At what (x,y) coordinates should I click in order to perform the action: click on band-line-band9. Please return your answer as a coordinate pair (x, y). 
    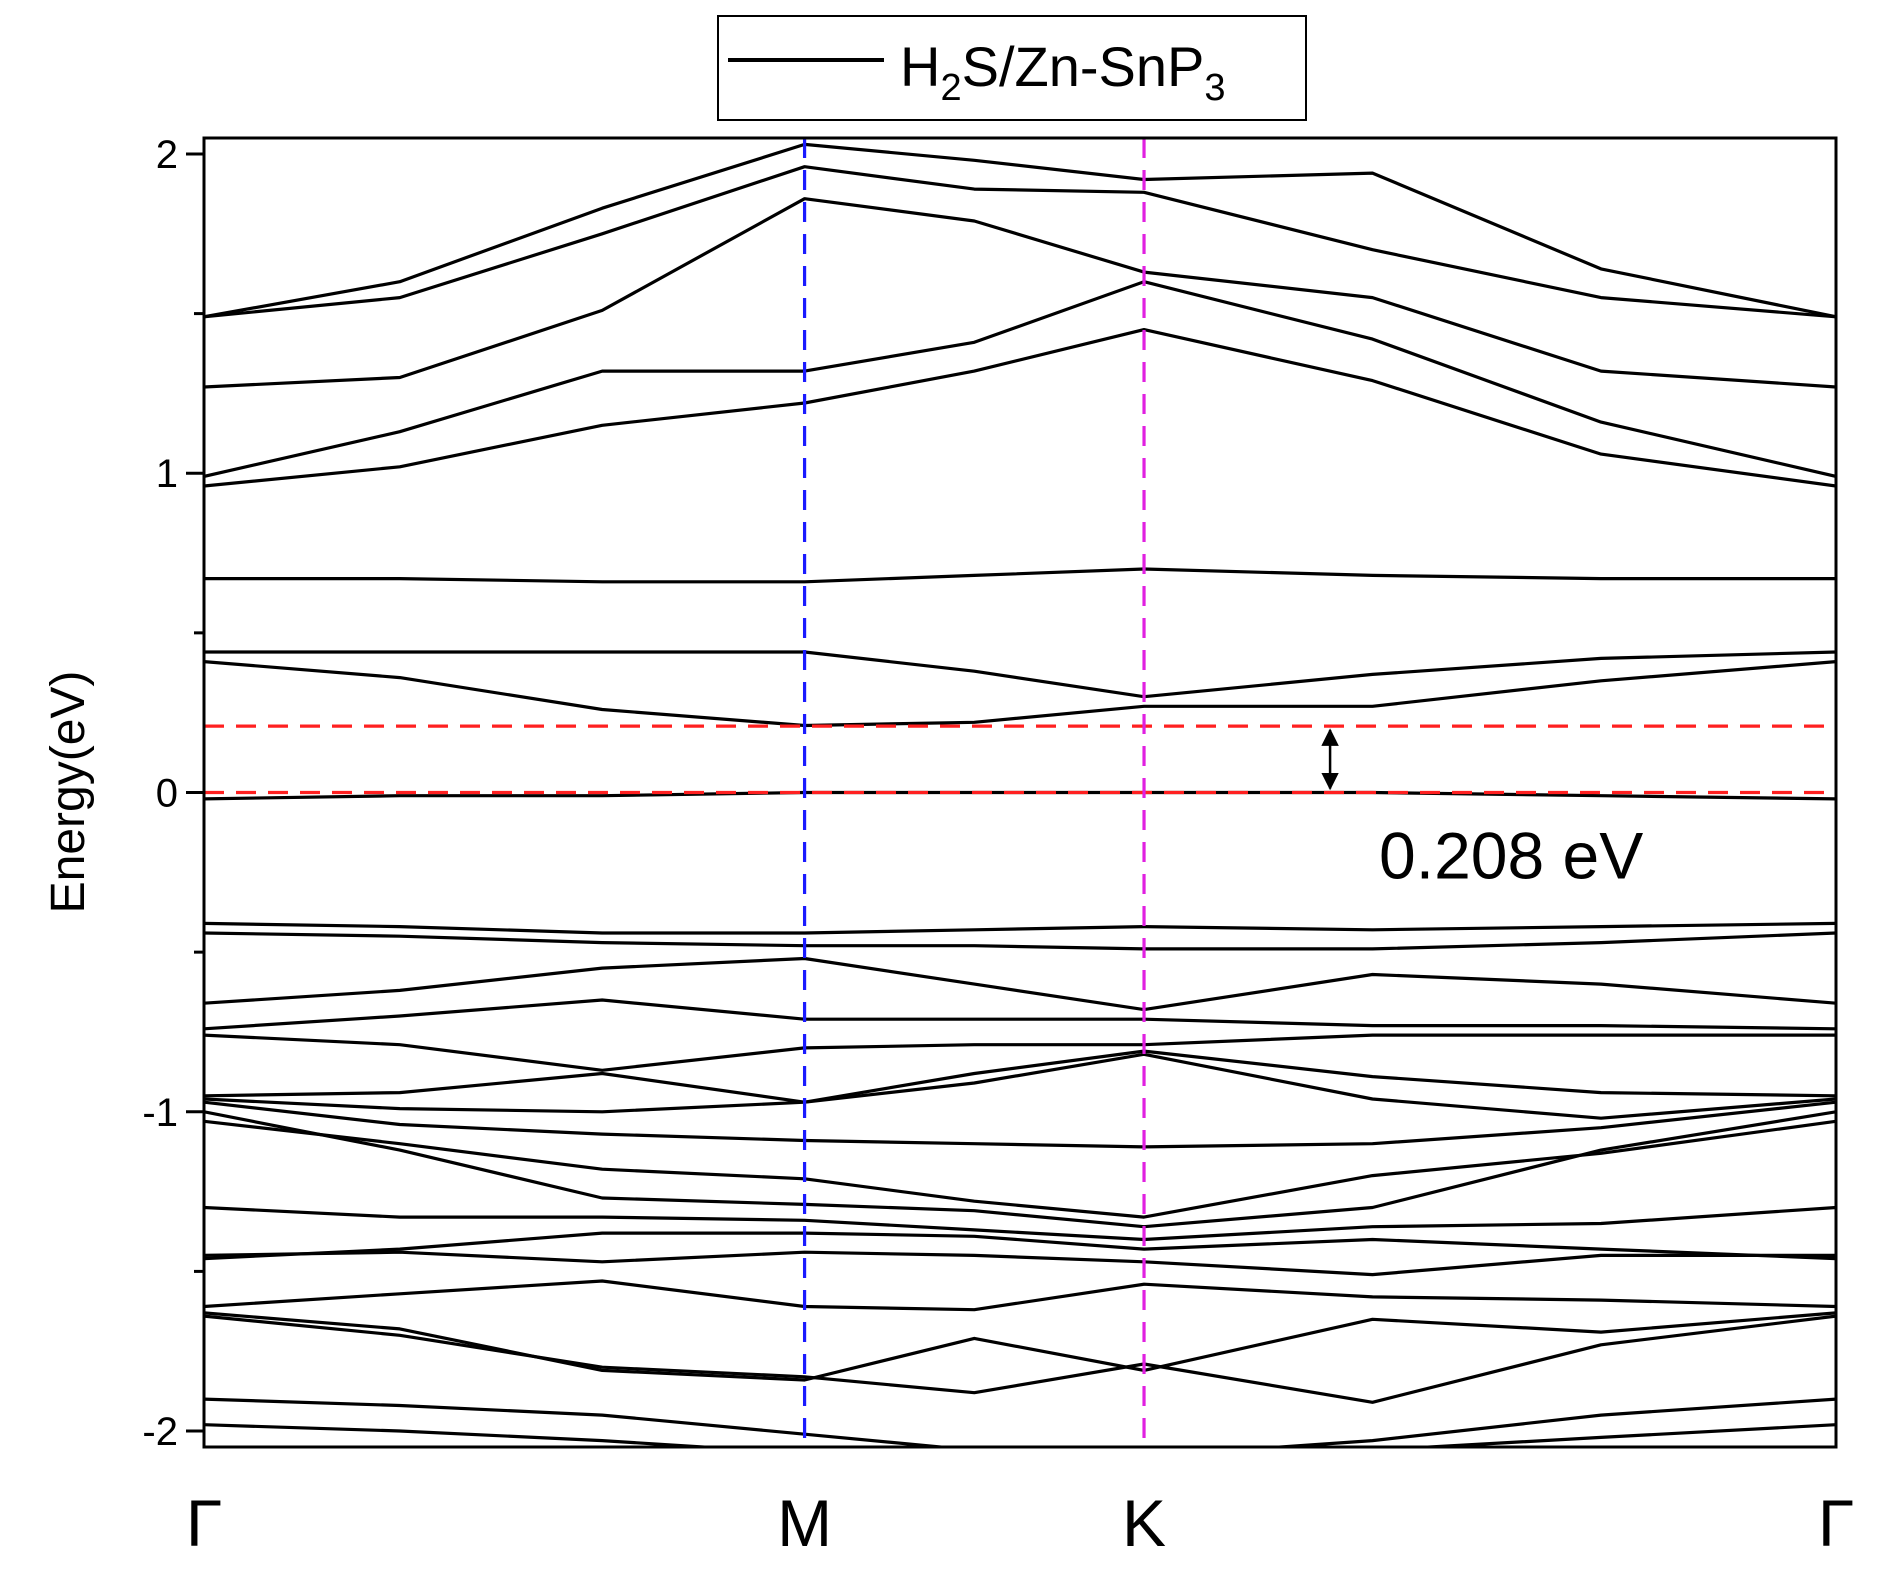
    Looking at the image, I should click on (1020, 1223).